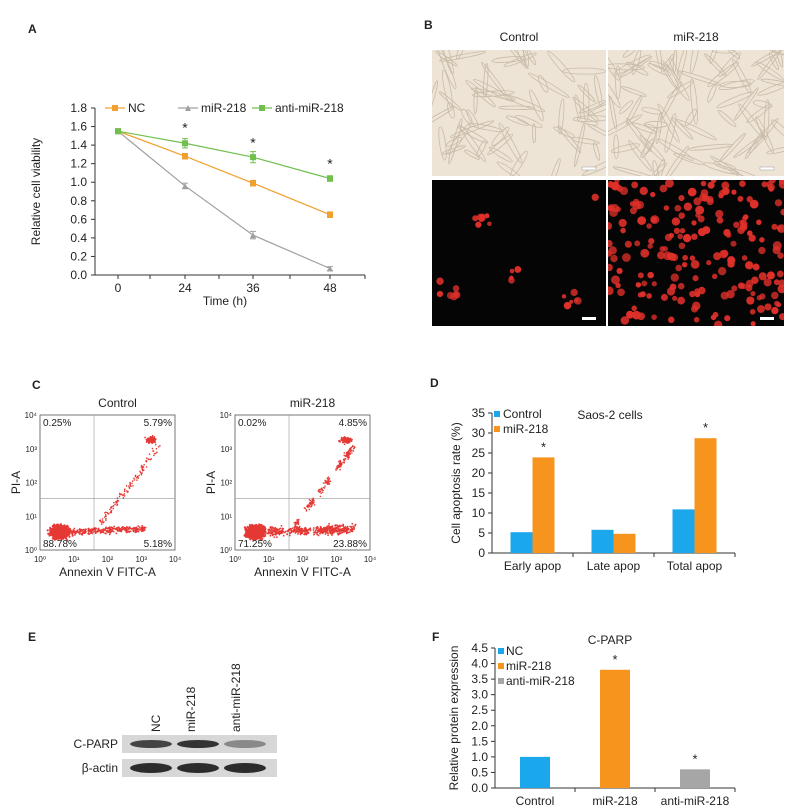  I want to click on panel-b-title-control: Control, so click(519, 37).